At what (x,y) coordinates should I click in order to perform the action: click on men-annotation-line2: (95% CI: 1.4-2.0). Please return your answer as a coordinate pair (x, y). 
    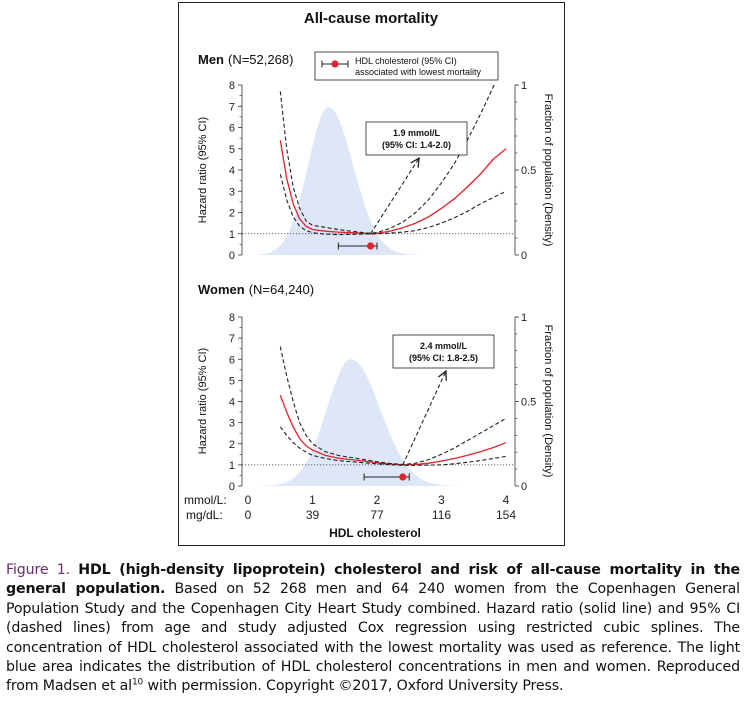
    Looking at the image, I should click on (416, 145).